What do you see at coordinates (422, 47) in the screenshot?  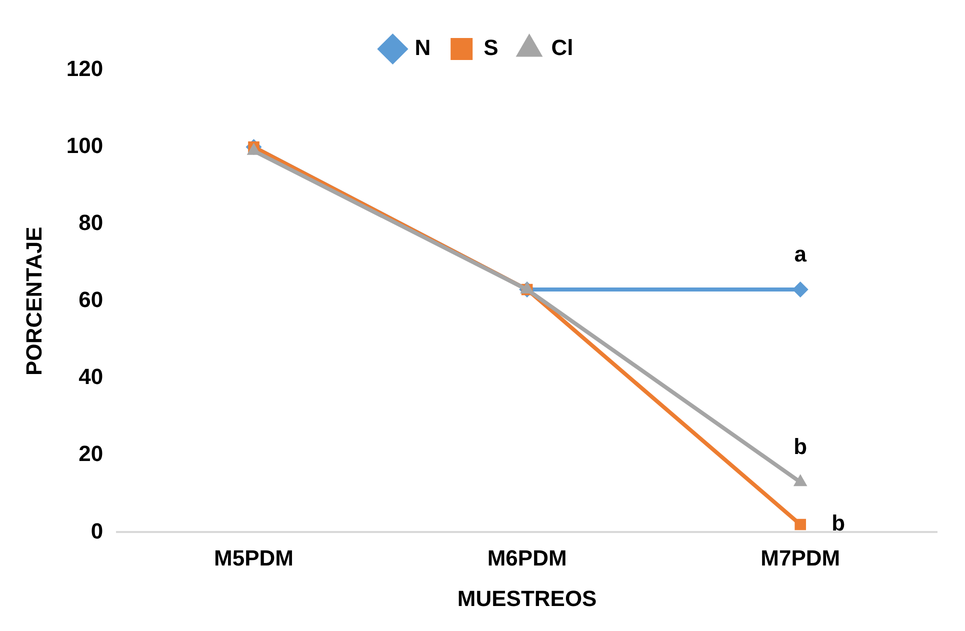 I see `legend-label: N` at bounding box center [422, 47].